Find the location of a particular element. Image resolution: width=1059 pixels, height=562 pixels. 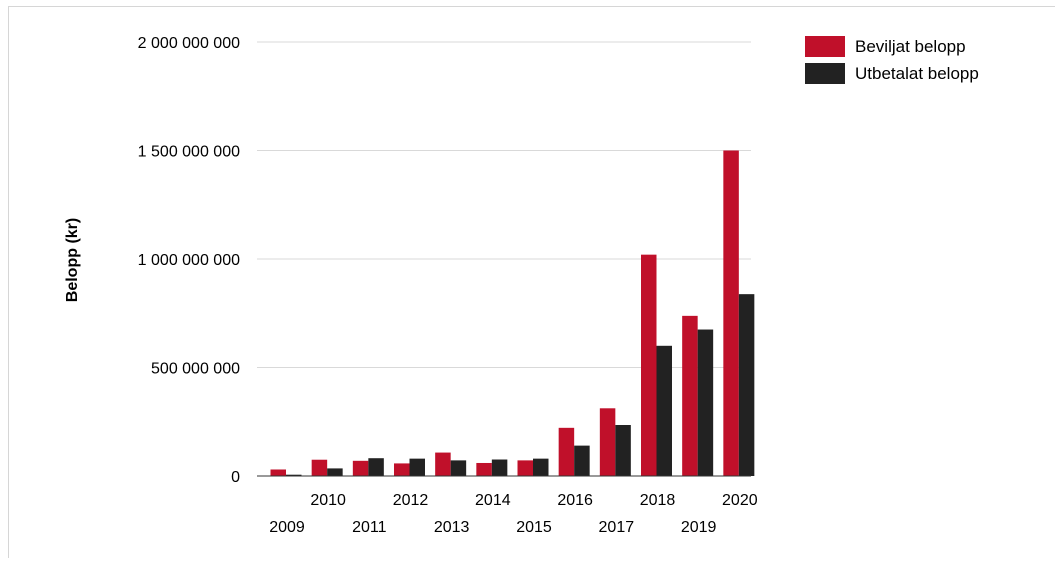

x-tick-label: 2018 is located at coordinates (658, 500).